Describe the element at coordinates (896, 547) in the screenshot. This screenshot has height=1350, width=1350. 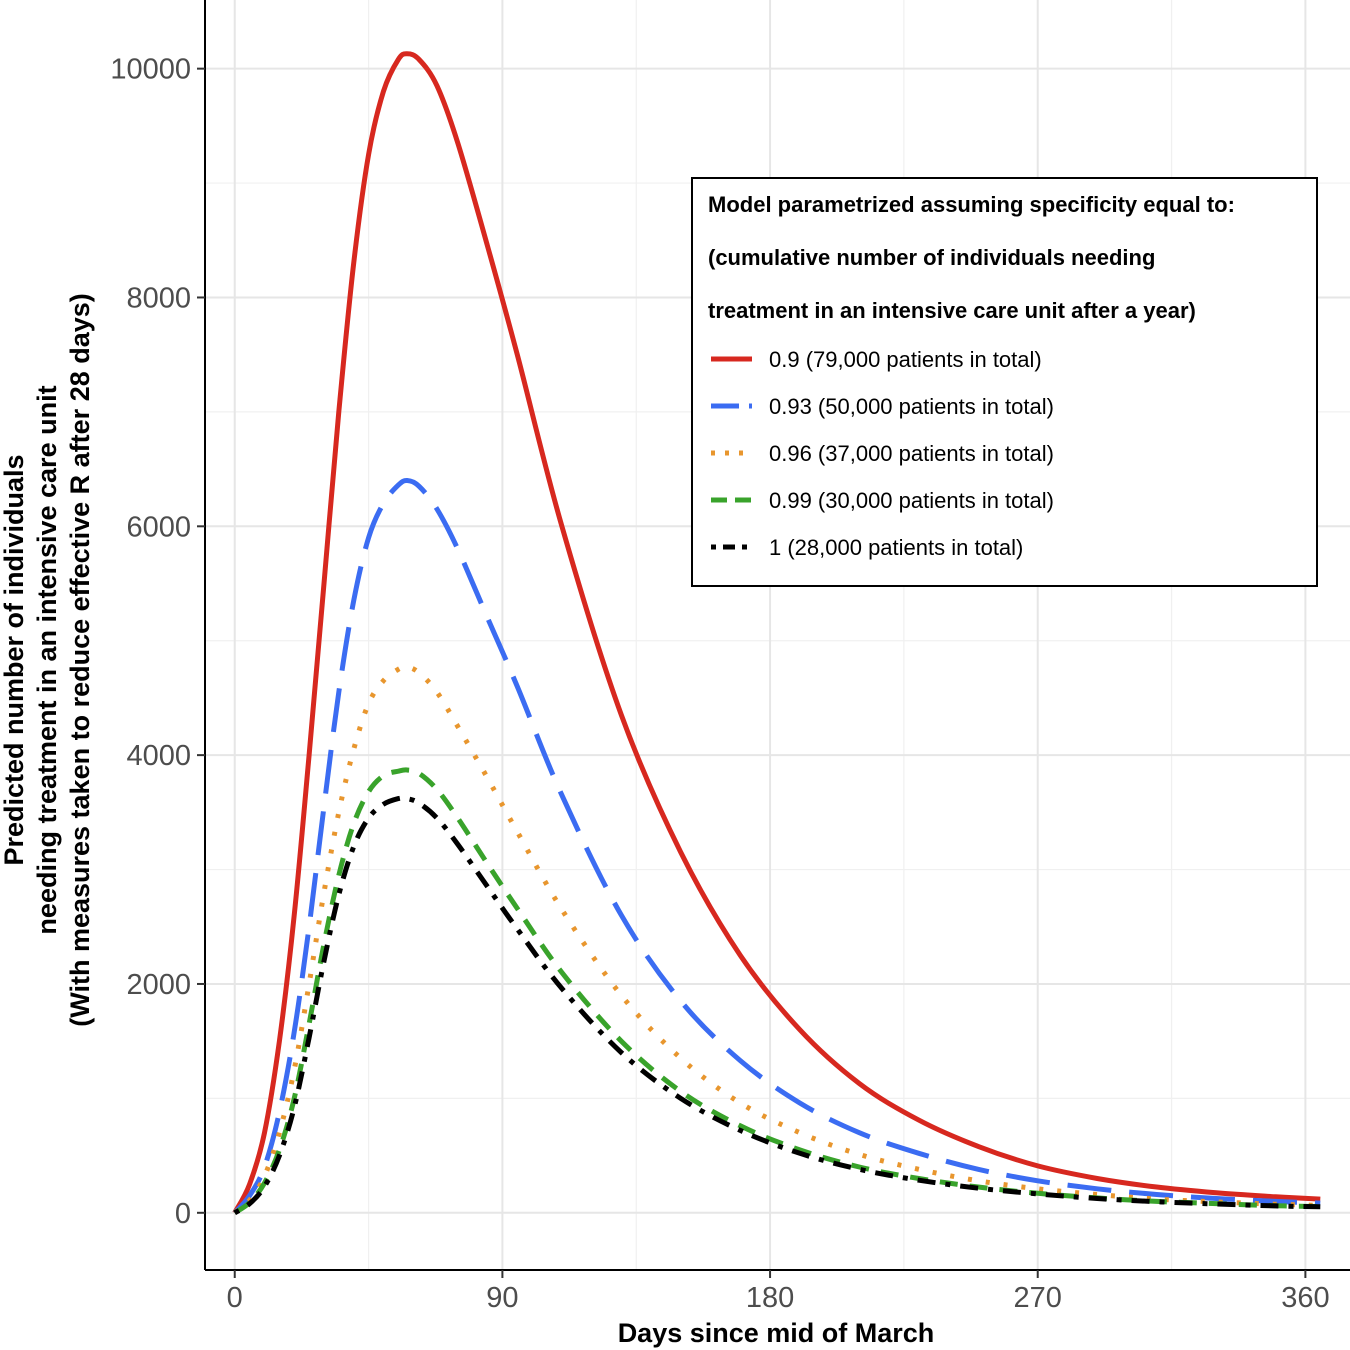
I see `legend-label-5: 1 (28,000 patients in total)` at that location.